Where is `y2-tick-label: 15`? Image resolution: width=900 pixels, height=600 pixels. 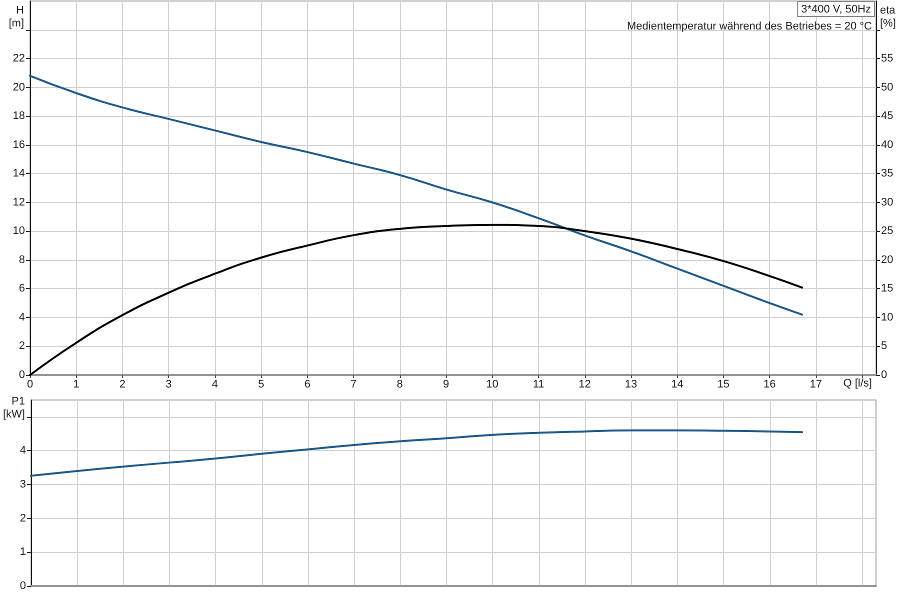
y2-tick-label: 15 is located at coordinates (887, 288).